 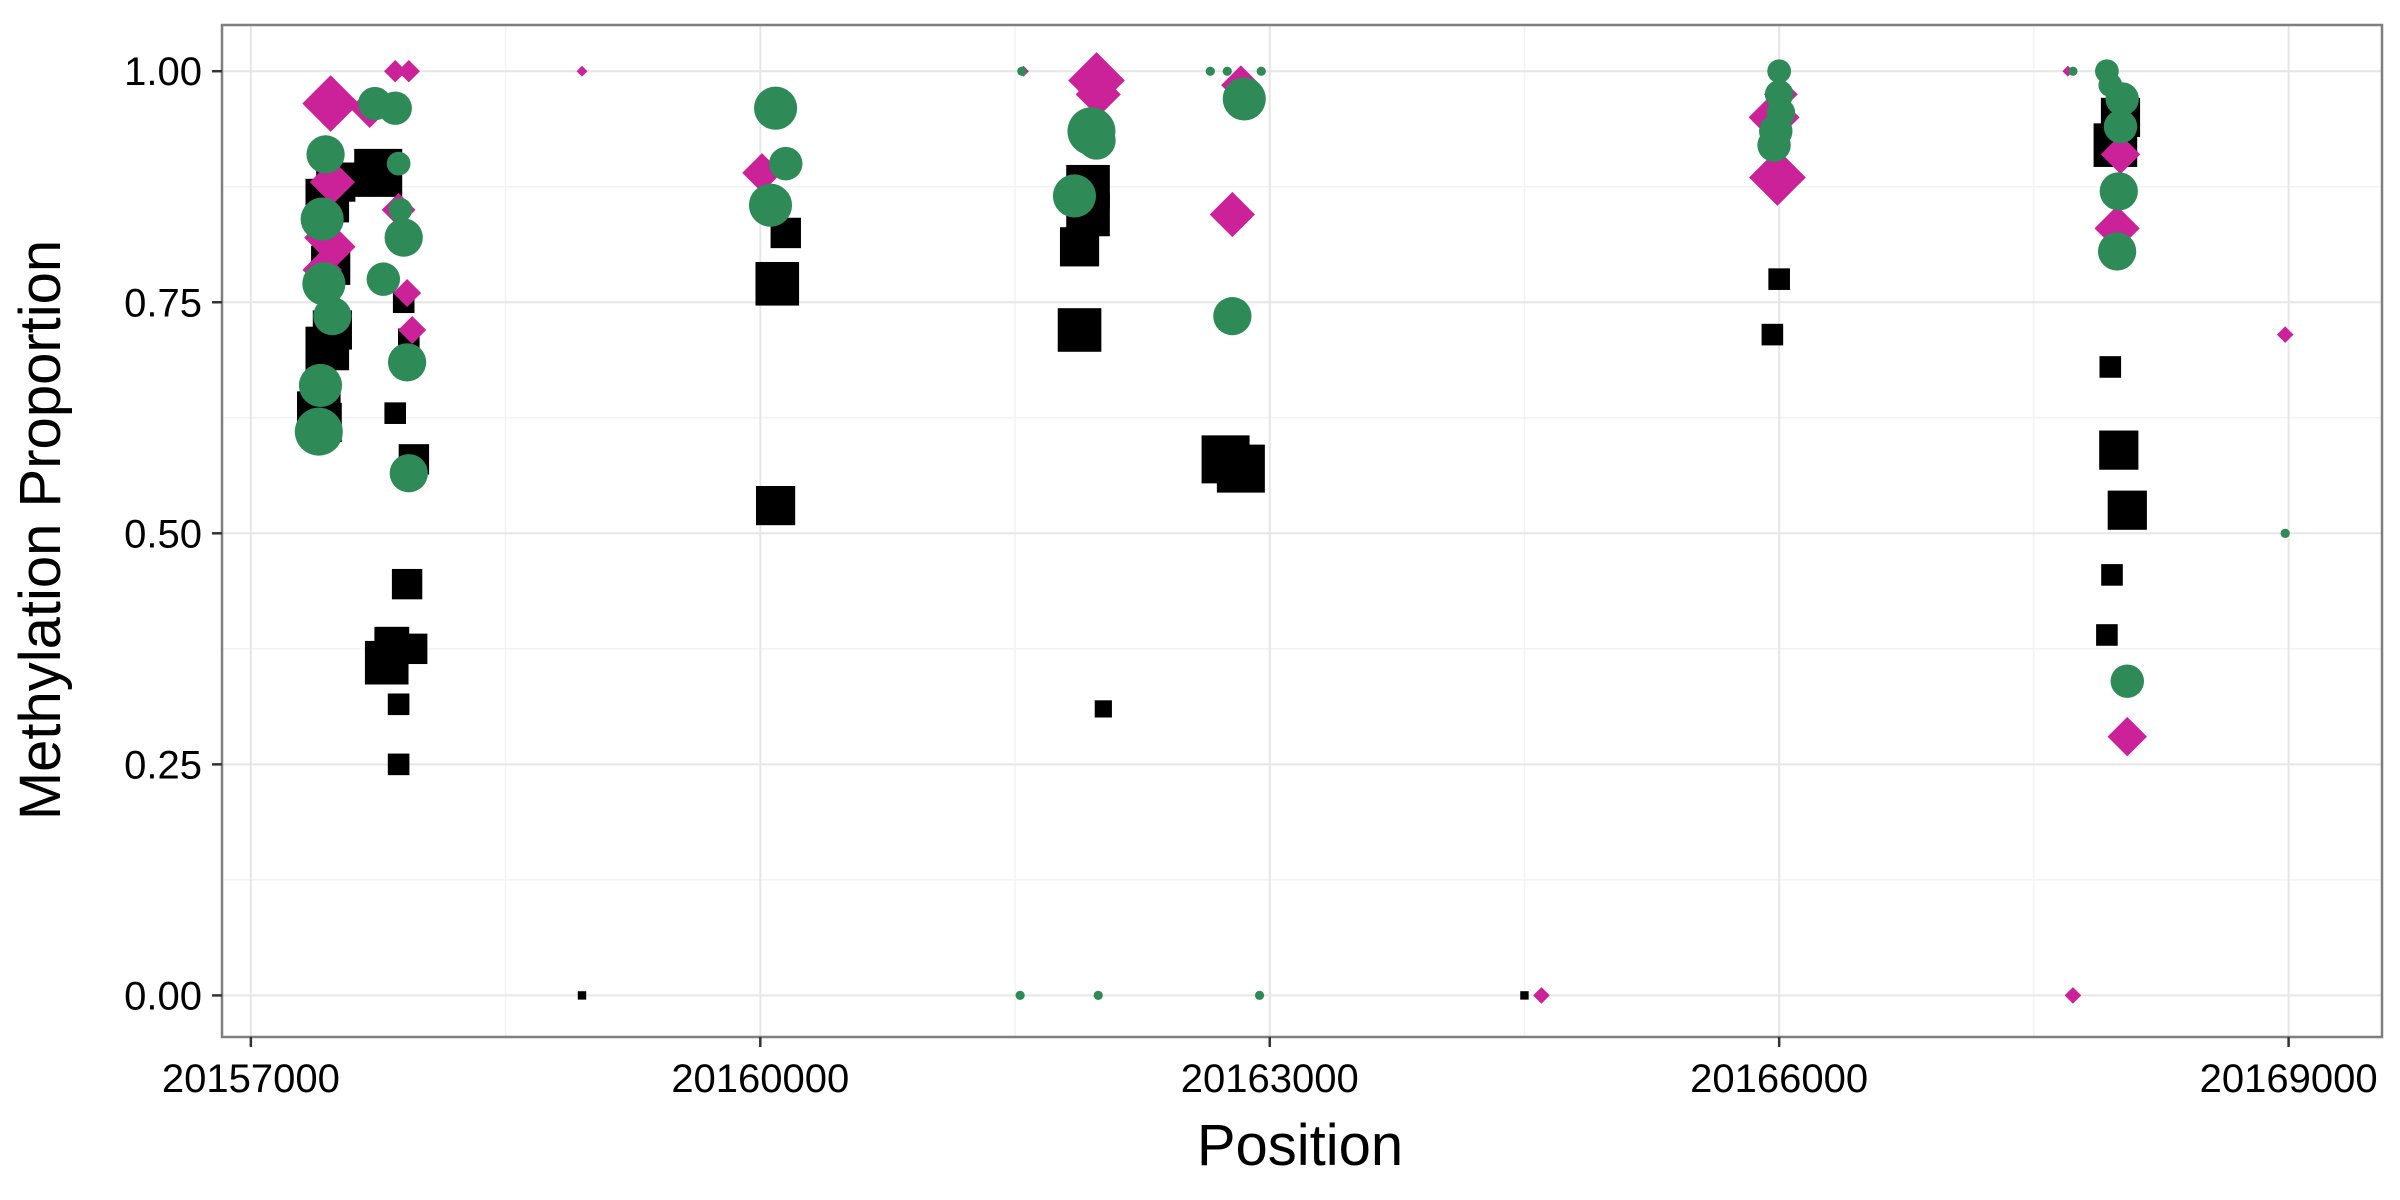 What do you see at coordinates (163, 765) in the screenshot?
I see `y-tick-label: 0.25` at bounding box center [163, 765].